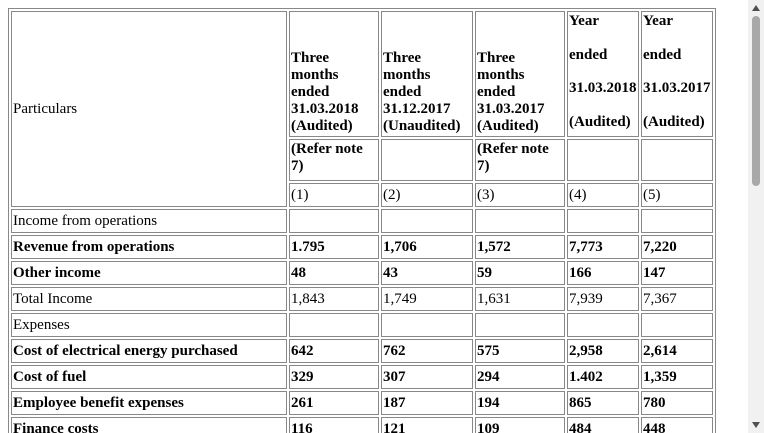 The image size is (764, 433). I want to click on row-label: Employee benefit expenses, so click(149, 403).